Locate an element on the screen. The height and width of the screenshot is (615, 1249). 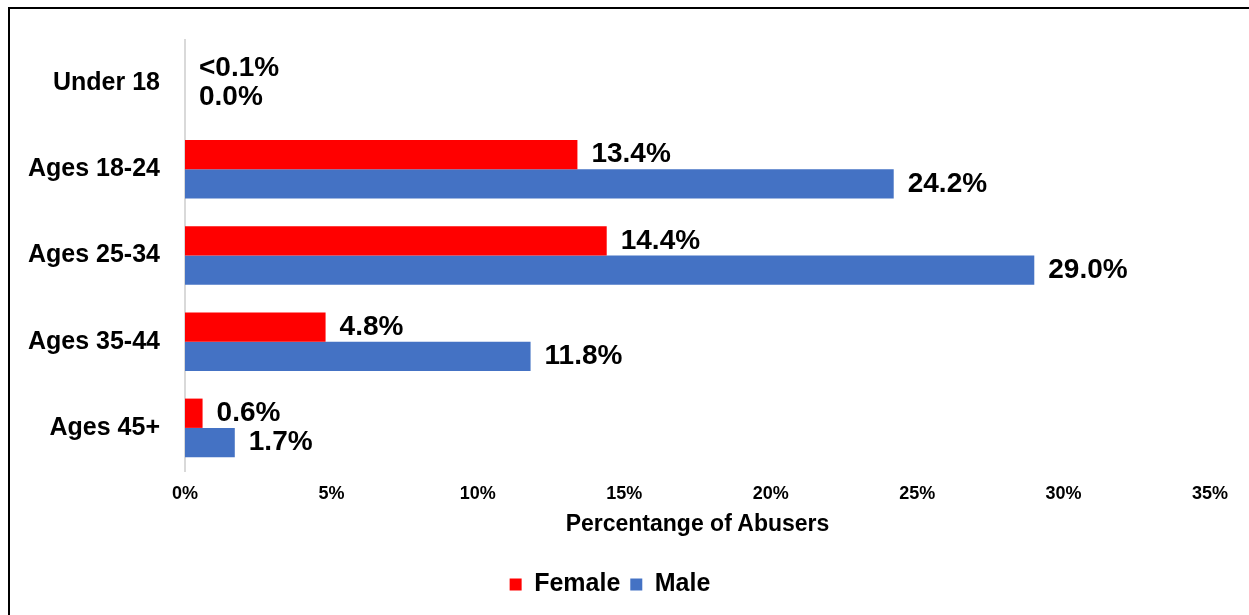
data-label: <0.1% is located at coordinates (239, 67).